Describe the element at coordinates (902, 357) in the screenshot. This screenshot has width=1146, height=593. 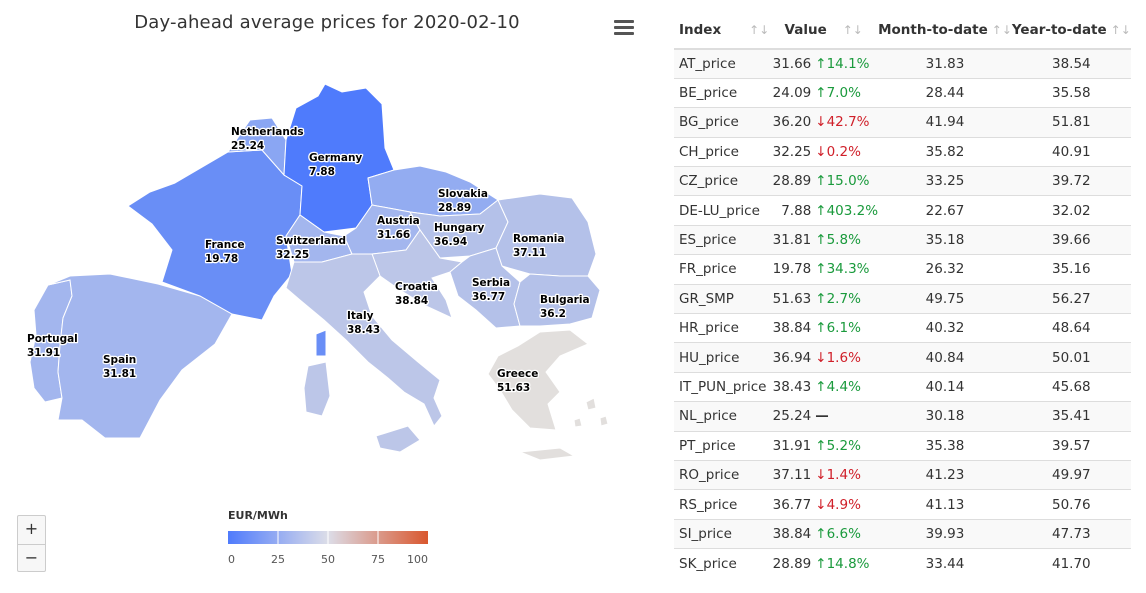
I see `table-row: HU_price 36.94 ↓1.6% 40.84 50.01` at that location.